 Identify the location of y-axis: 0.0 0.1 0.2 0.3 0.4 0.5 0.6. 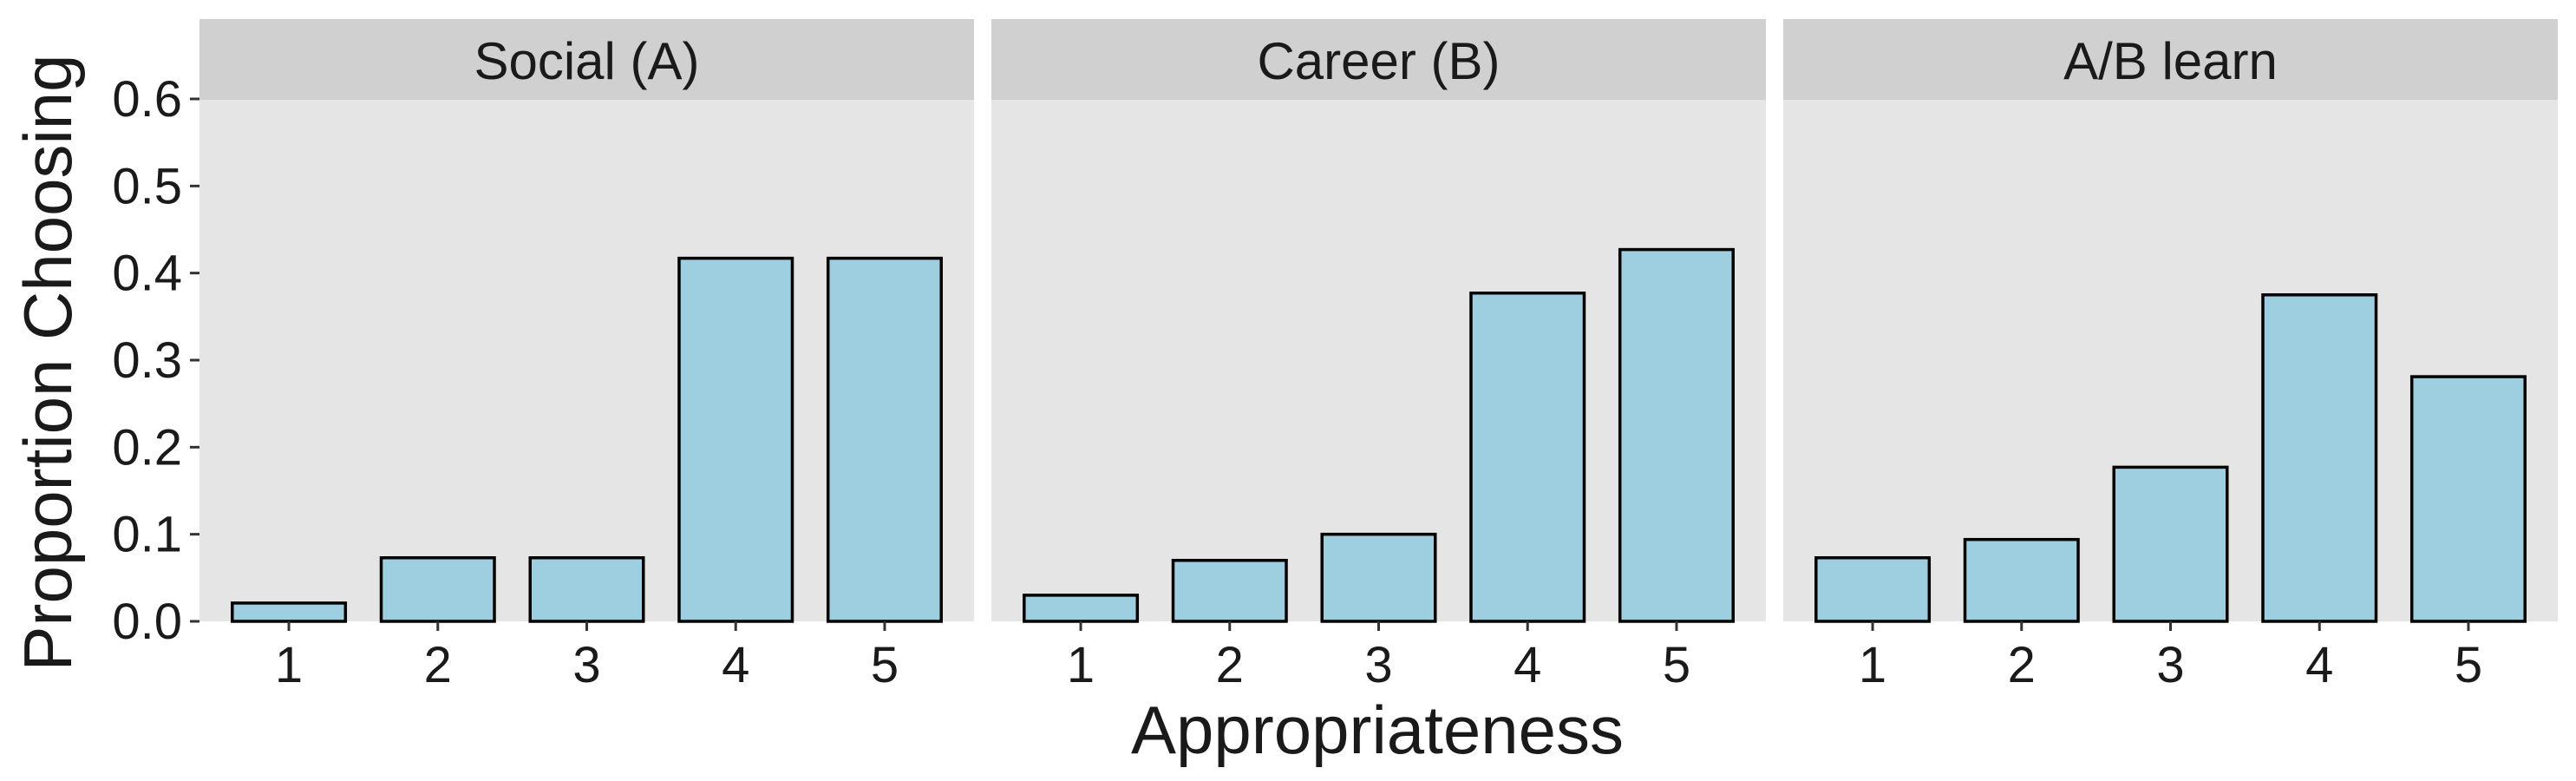
(155, 360).